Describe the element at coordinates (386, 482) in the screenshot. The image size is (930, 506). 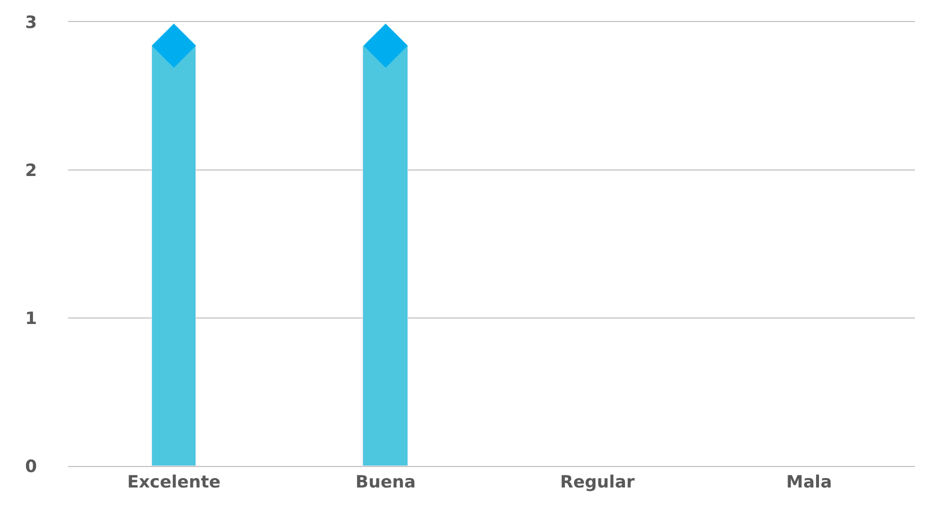
I see `x-tick-label: Buena` at that location.